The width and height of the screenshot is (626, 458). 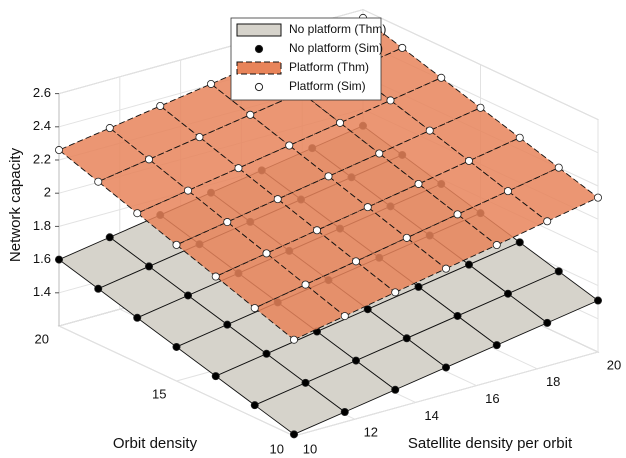 I want to click on z-tick-label: 2.6, so click(x=42, y=92).